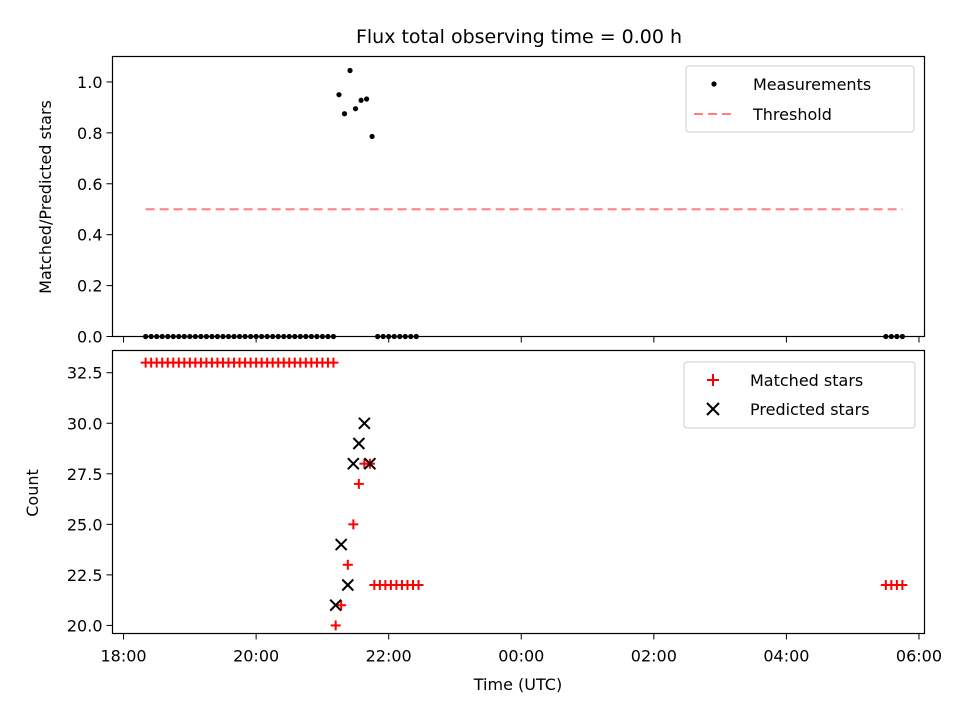 Image resolution: width=960 pixels, height=720 pixels. Describe the element at coordinates (810, 409) in the screenshot. I see `legend-predicted-label: Predicted stars` at that location.